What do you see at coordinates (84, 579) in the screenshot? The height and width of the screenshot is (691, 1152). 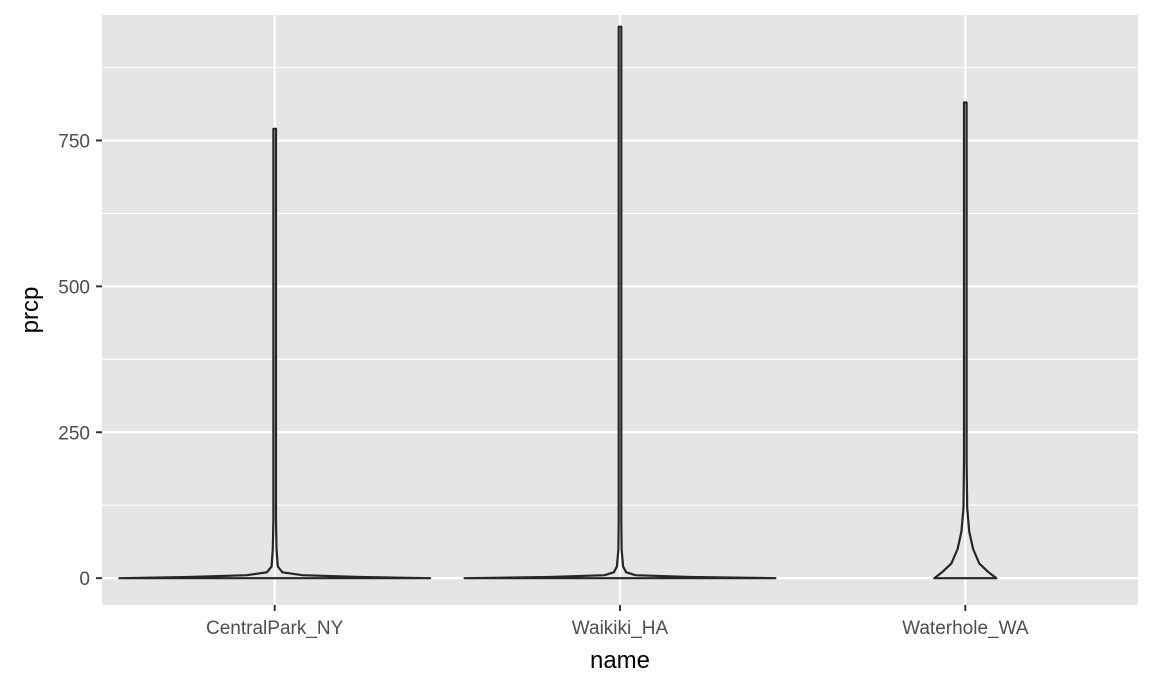 I see `y-tick-label: 0` at bounding box center [84, 579].